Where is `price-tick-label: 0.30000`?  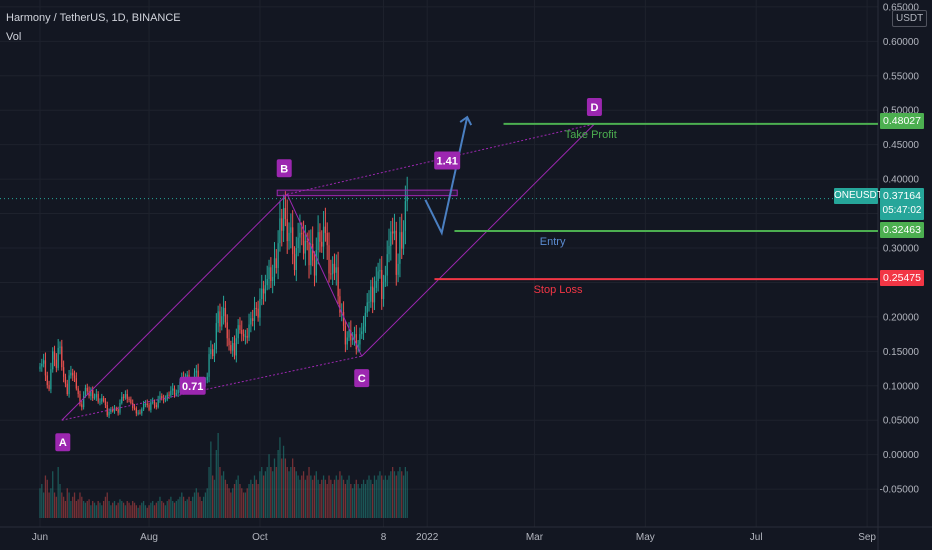
price-tick-label: 0.30000 is located at coordinates (901, 249).